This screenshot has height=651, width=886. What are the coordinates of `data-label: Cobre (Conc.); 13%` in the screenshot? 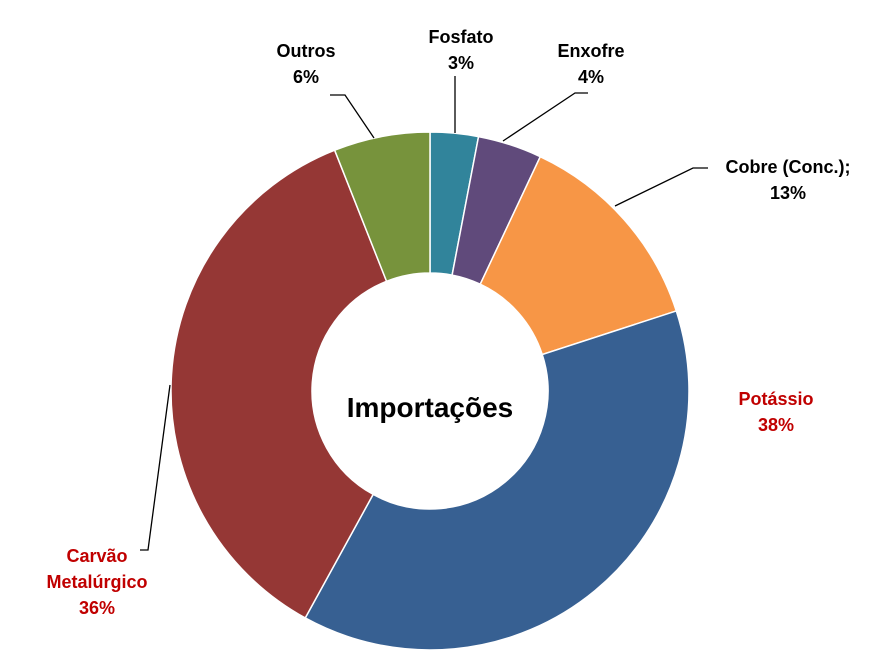 It's located at (788, 180).